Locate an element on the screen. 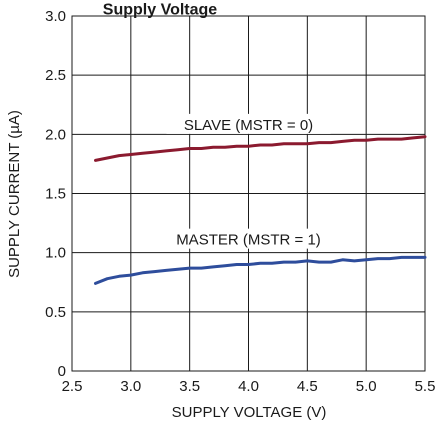 The width and height of the screenshot is (438, 423). series-label-slave: SLAVE (MSTR = 0) is located at coordinates (248, 125).